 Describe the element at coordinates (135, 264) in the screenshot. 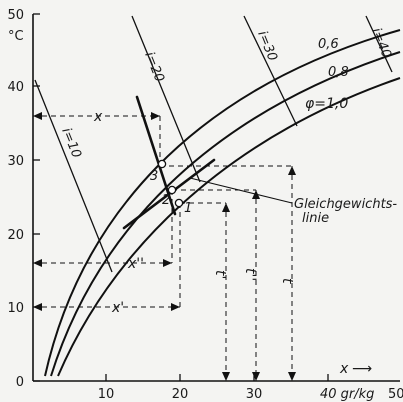

I see `dim-label-x-double-prime: x''` at that location.